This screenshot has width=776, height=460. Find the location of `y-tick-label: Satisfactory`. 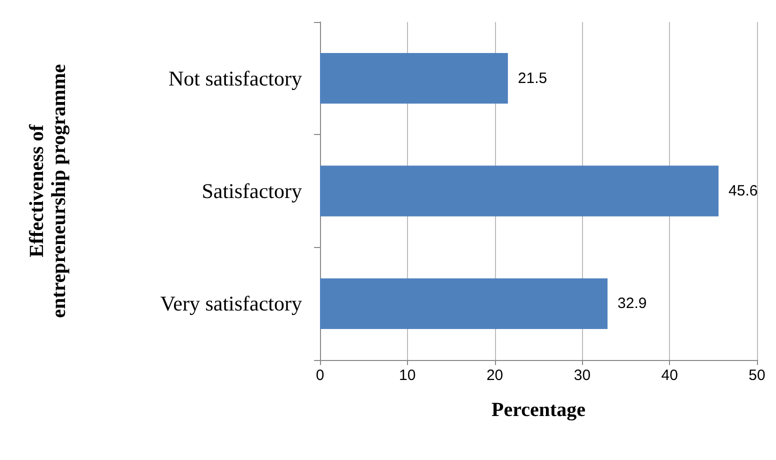

y-tick-label: Satisfactory is located at coordinates (252, 191).